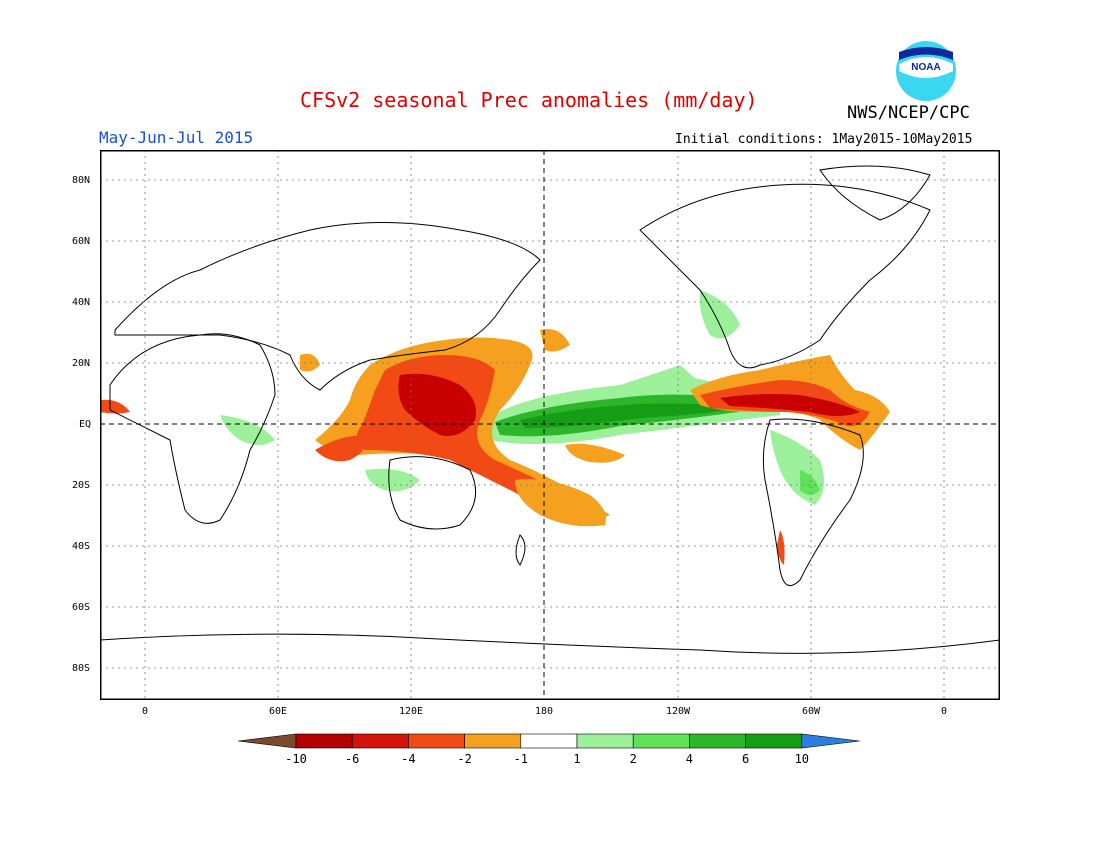  Describe the element at coordinates (544, 711) in the screenshot. I see `lon-label: 180` at that location.